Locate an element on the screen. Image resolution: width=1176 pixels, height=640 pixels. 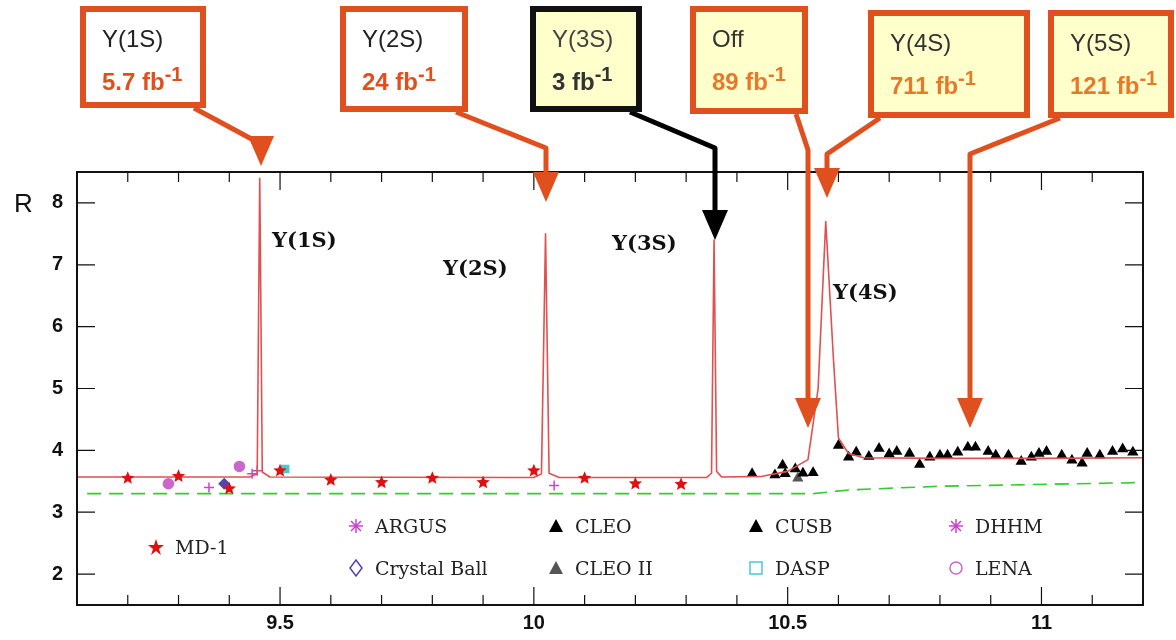
x-tick-label: 10.5 is located at coordinates (788, 621).